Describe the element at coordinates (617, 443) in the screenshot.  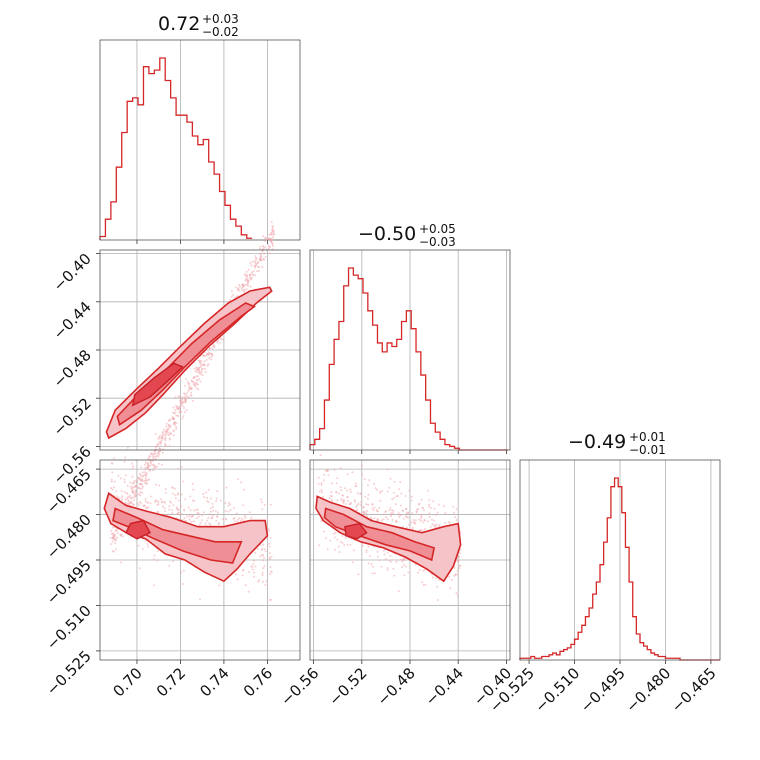
I see `title-p3: −0.49 +0.01 −0.01` at that location.